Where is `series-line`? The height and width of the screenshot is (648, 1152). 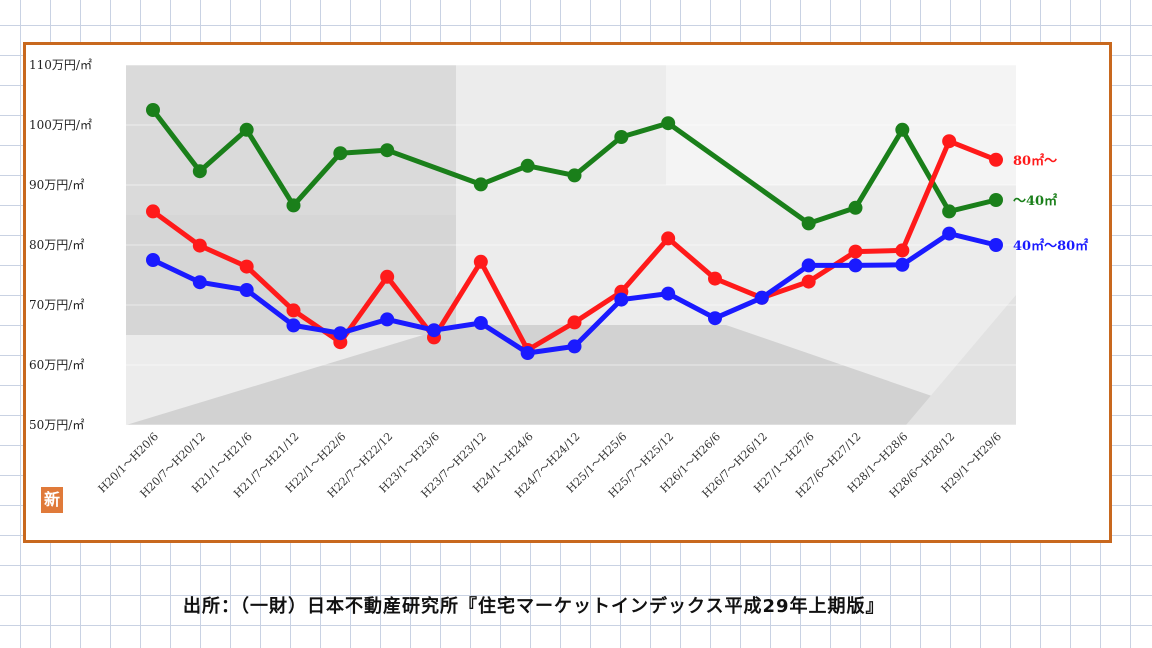
series-line is located at coordinates (574, 167).